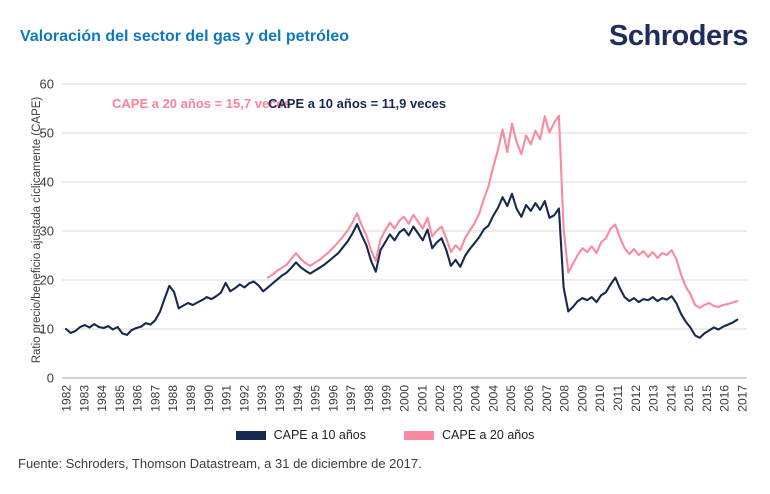  I want to click on x-tick-label-15: 1996, so click(333, 398).